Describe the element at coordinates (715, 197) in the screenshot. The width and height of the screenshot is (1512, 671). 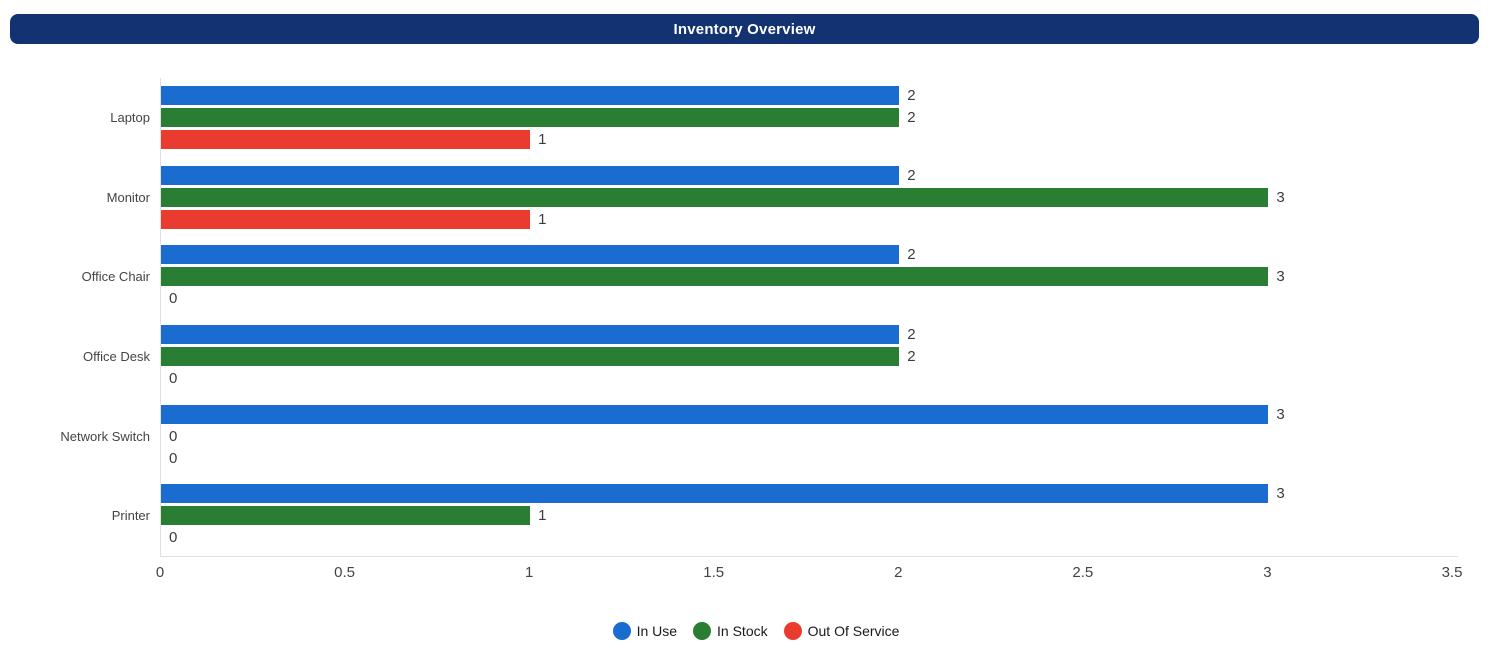
I see `bar-in-stock-monitor` at that location.